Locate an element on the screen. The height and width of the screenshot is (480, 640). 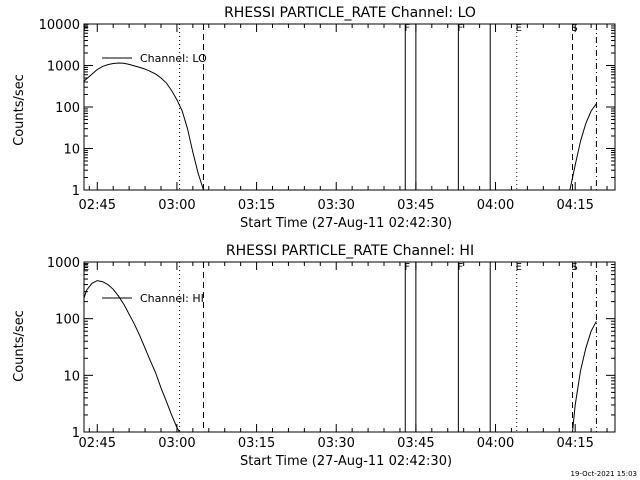
y-tick-label: 10000 is located at coordinates (59, 25).